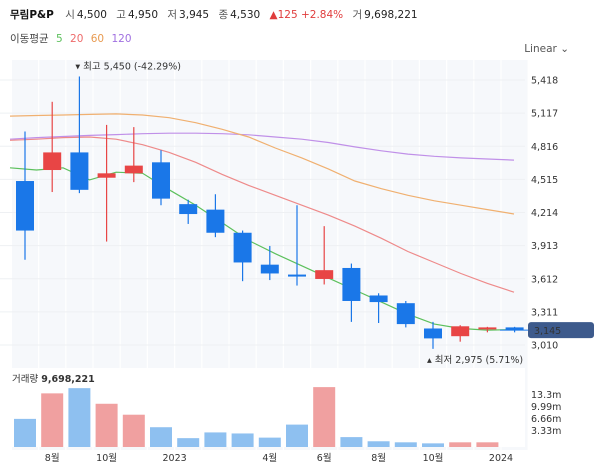 This screenshot has width=600, height=468. What do you see at coordinates (59, 39) in the screenshot?
I see `ma5-legend: 5` at bounding box center [59, 39].